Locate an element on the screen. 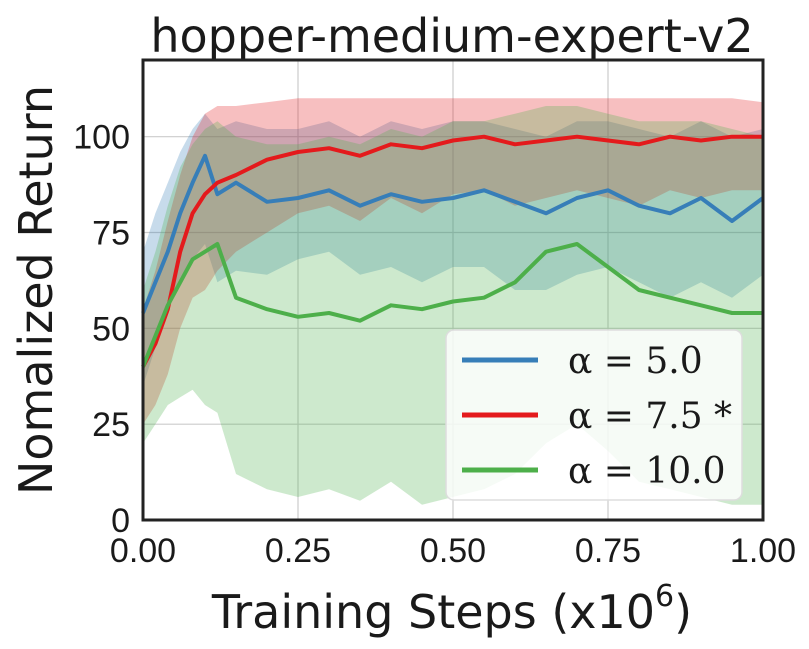  series-2-line is located at coordinates (452, 305).